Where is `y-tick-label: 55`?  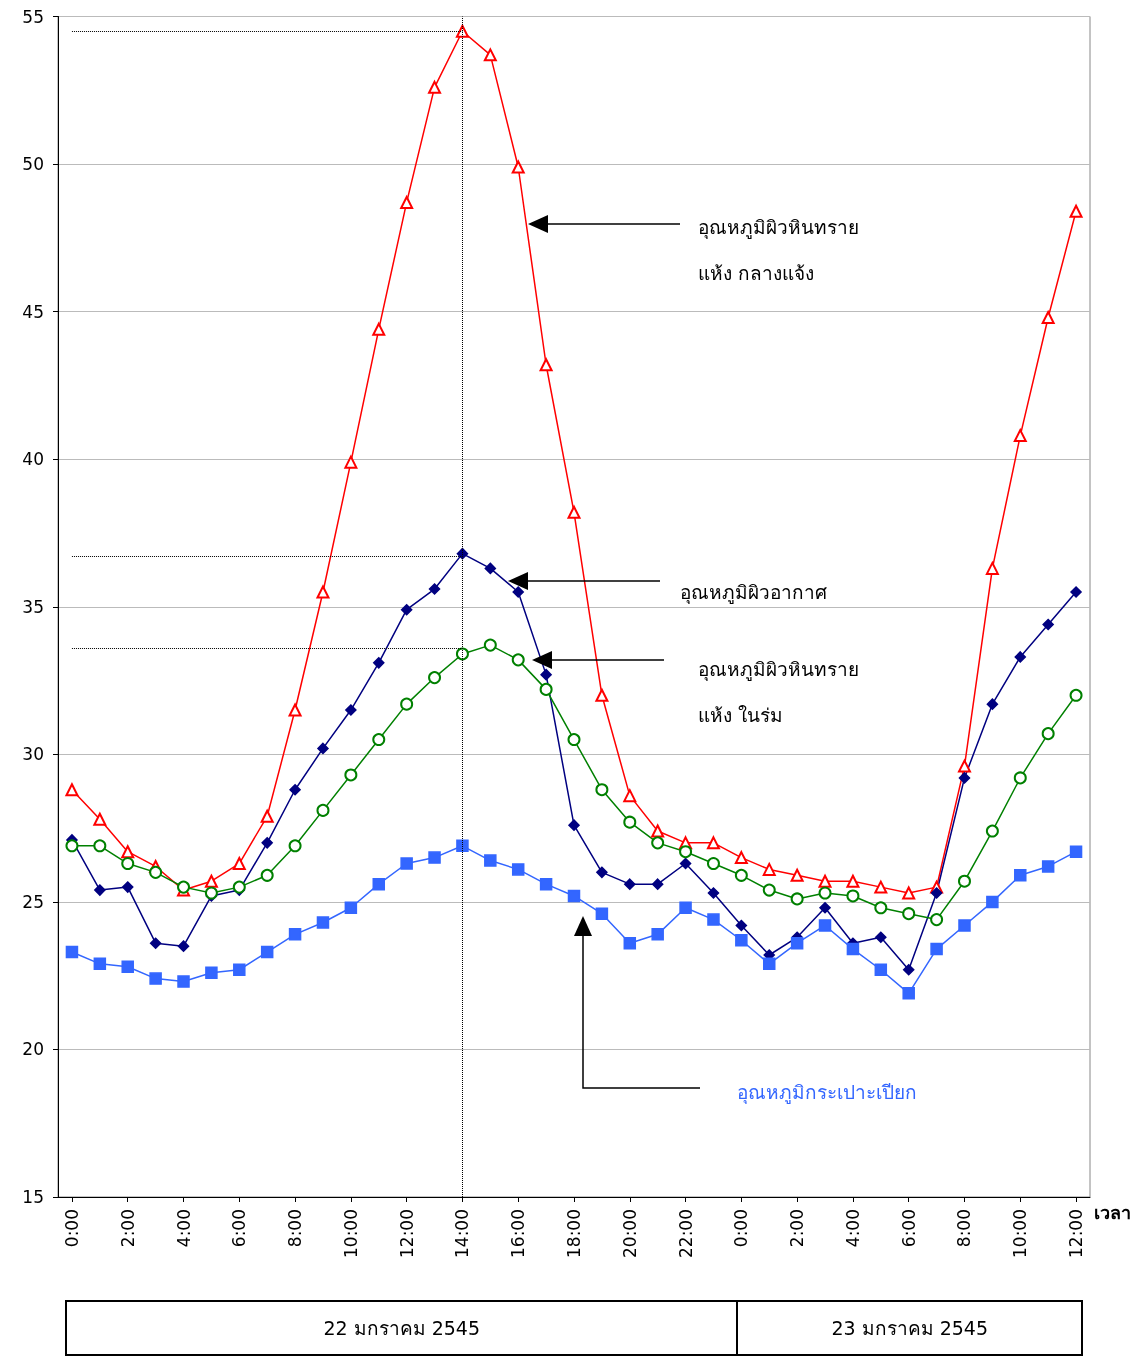 y-tick-label: 55 is located at coordinates (33, 16).